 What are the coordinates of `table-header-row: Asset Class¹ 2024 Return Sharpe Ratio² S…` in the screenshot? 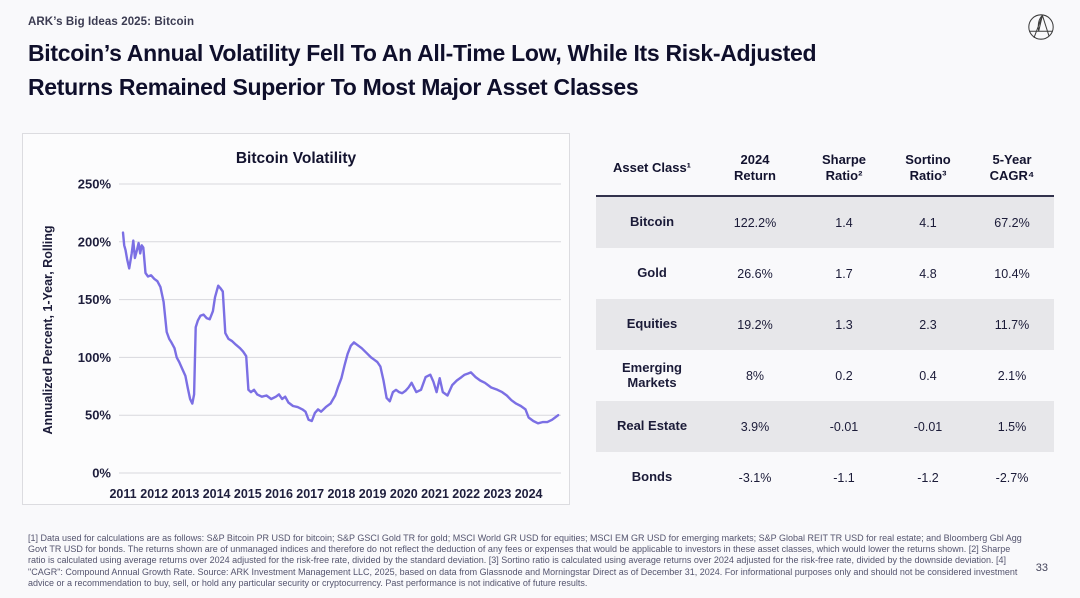 It's located at (825, 167).